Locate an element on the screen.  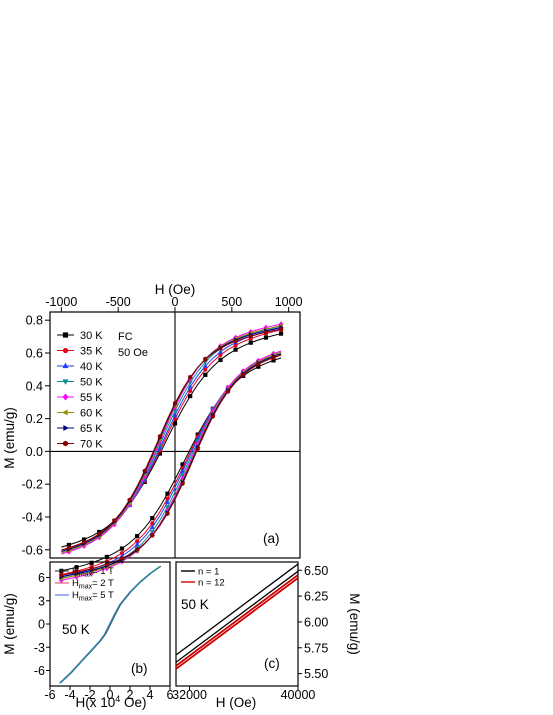
legend-label: n = 1 is located at coordinates (208, 572).